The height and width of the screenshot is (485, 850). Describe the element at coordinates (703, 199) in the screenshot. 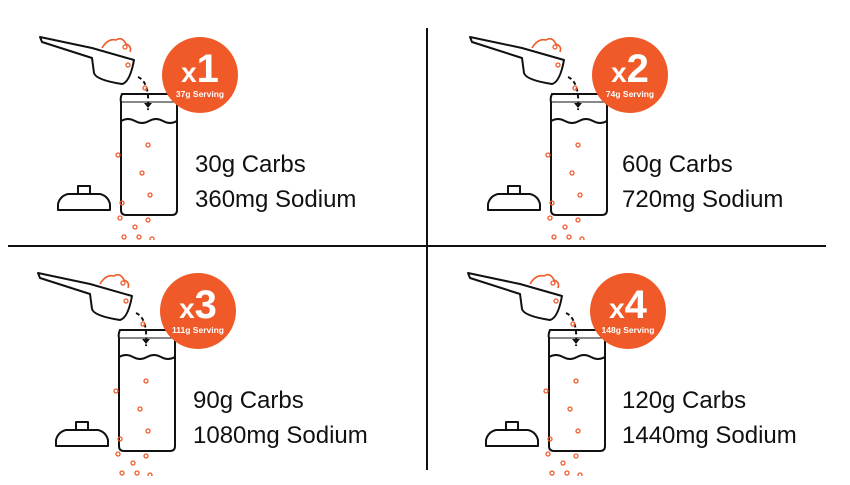

I see `sodium-label: 720mg Sodium` at that location.